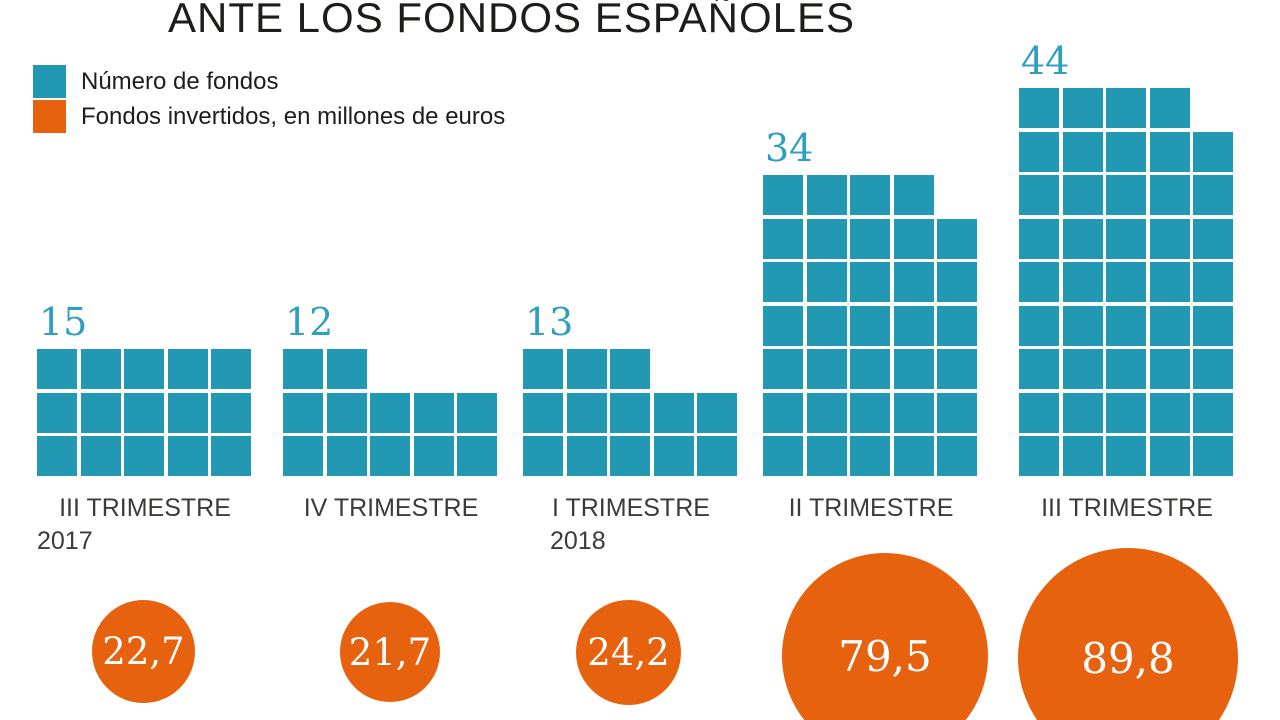  I want to click on chart-title: ANTE LOS FONDOS ESPAÑOLES, so click(512, 20).